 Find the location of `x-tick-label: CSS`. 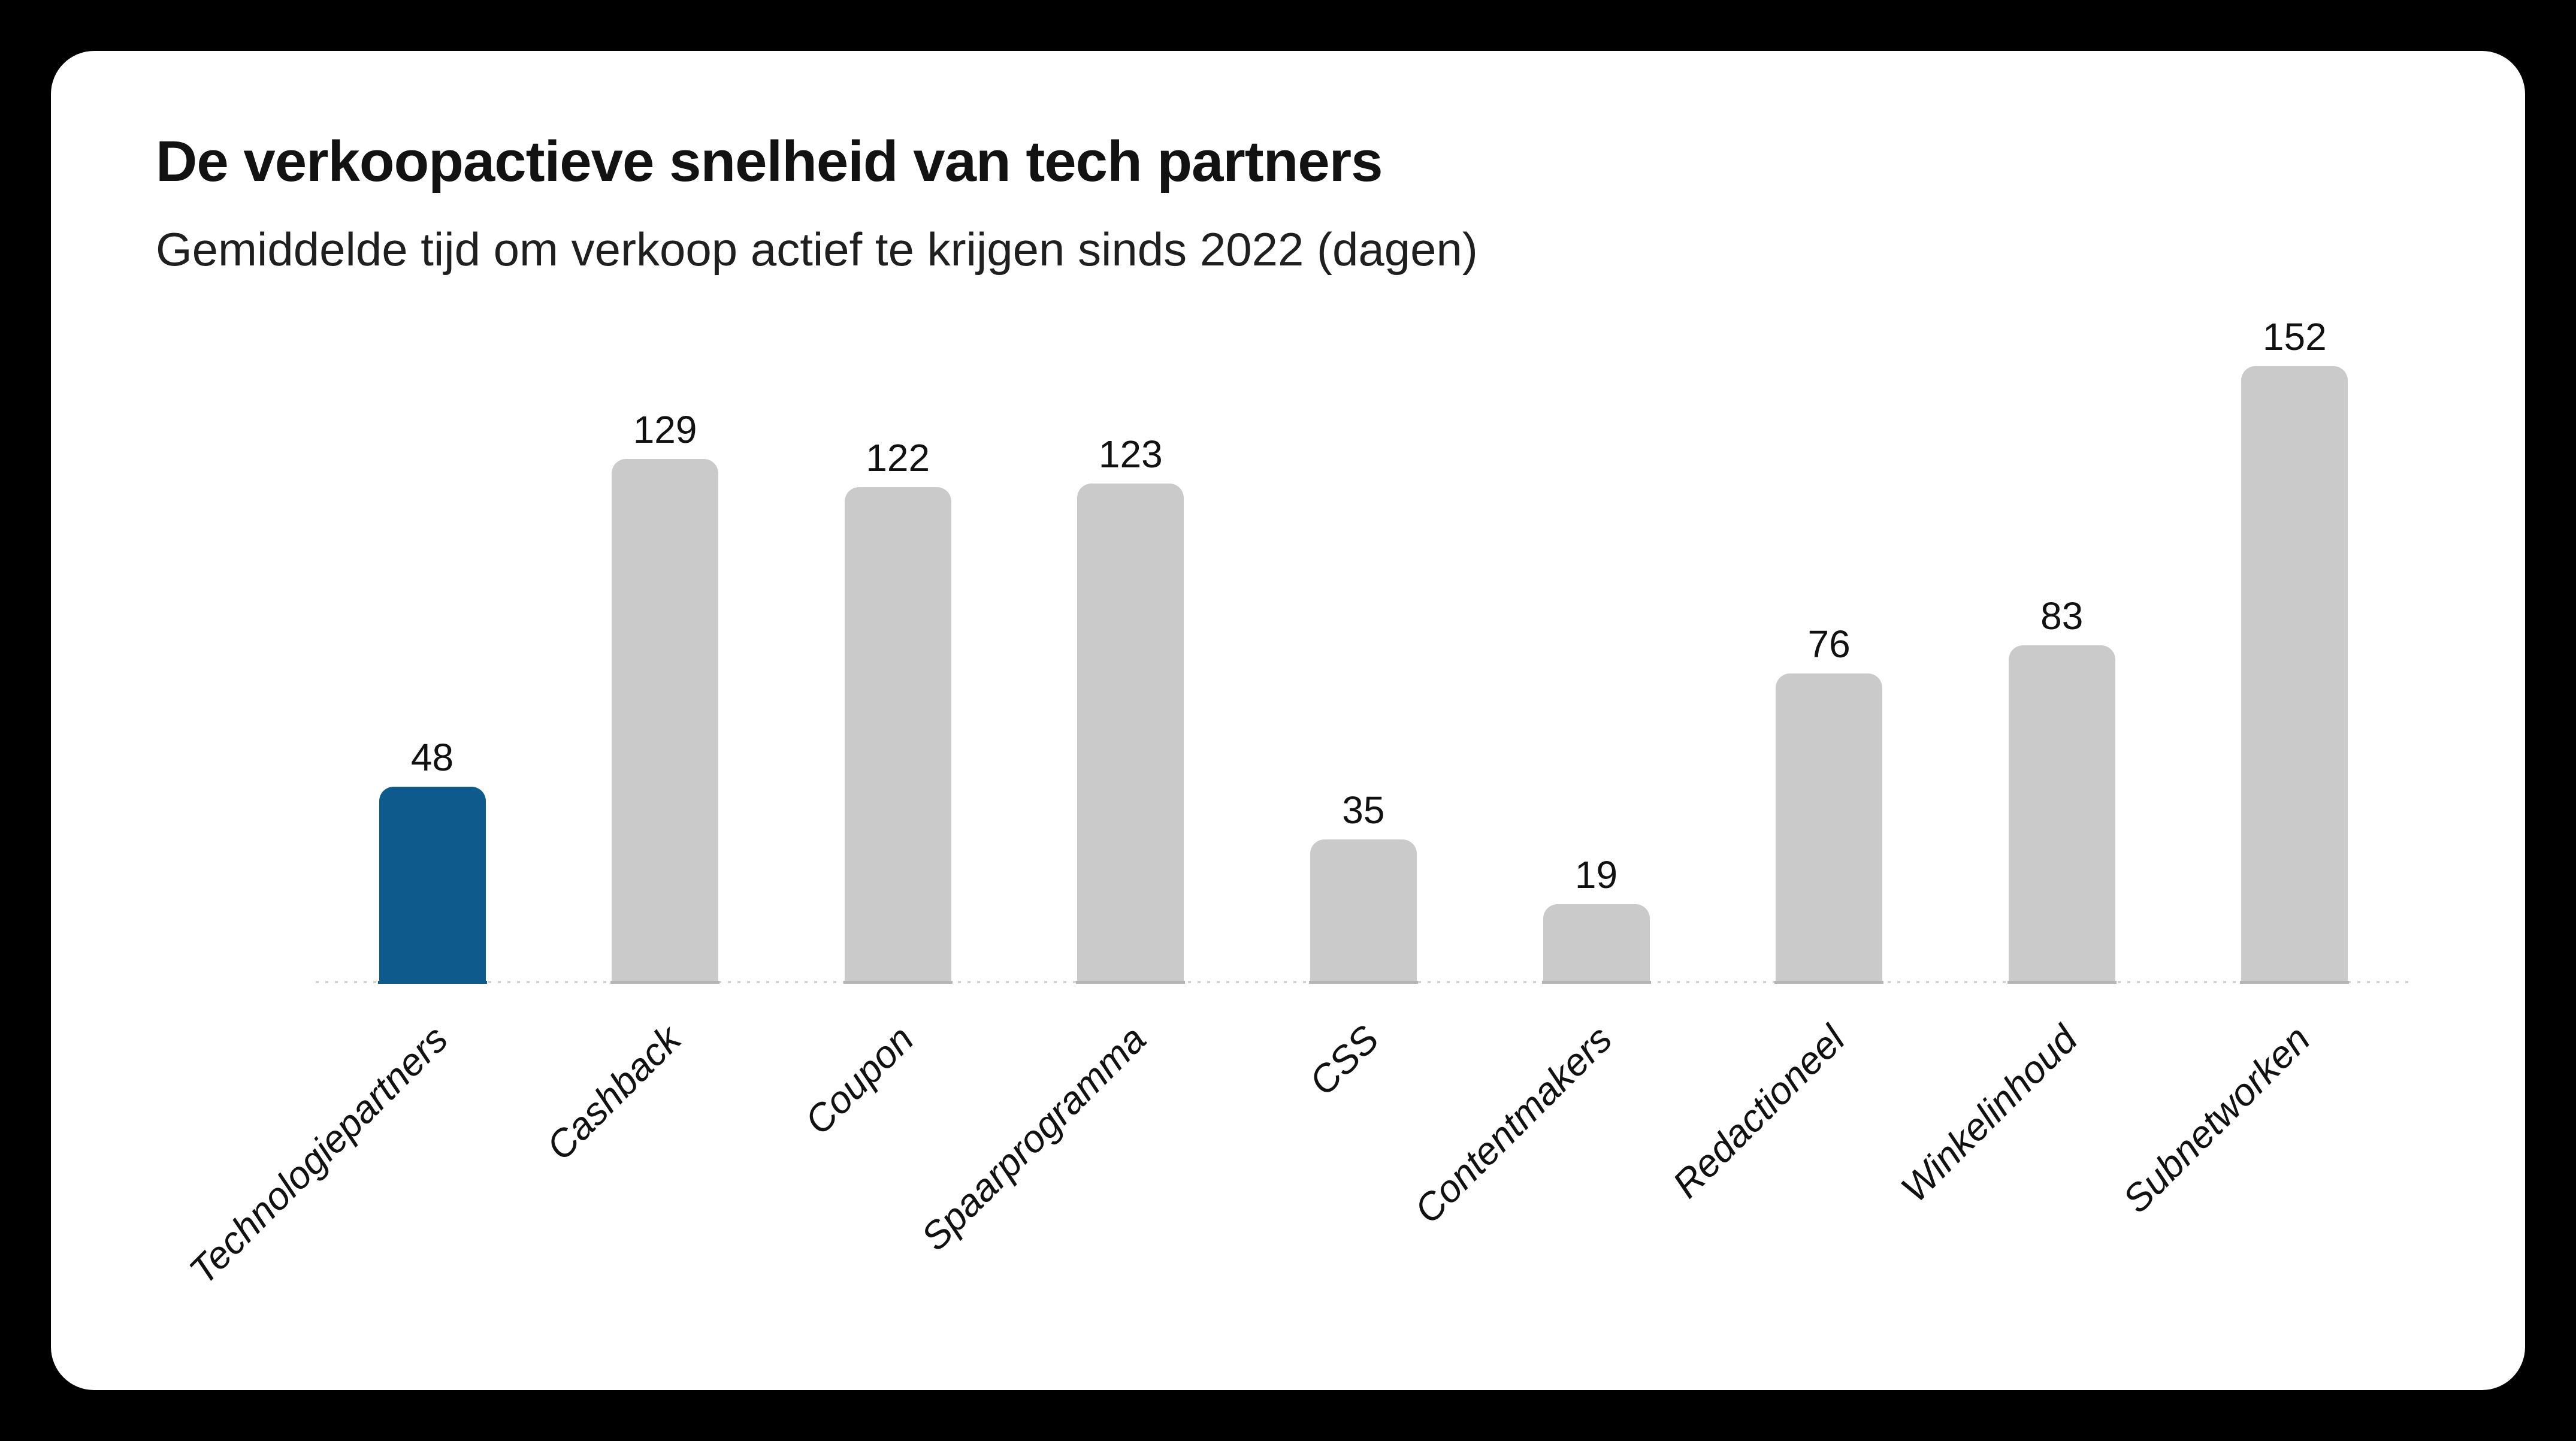

x-tick-label: CSS is located at coordinates (1344, 1060).